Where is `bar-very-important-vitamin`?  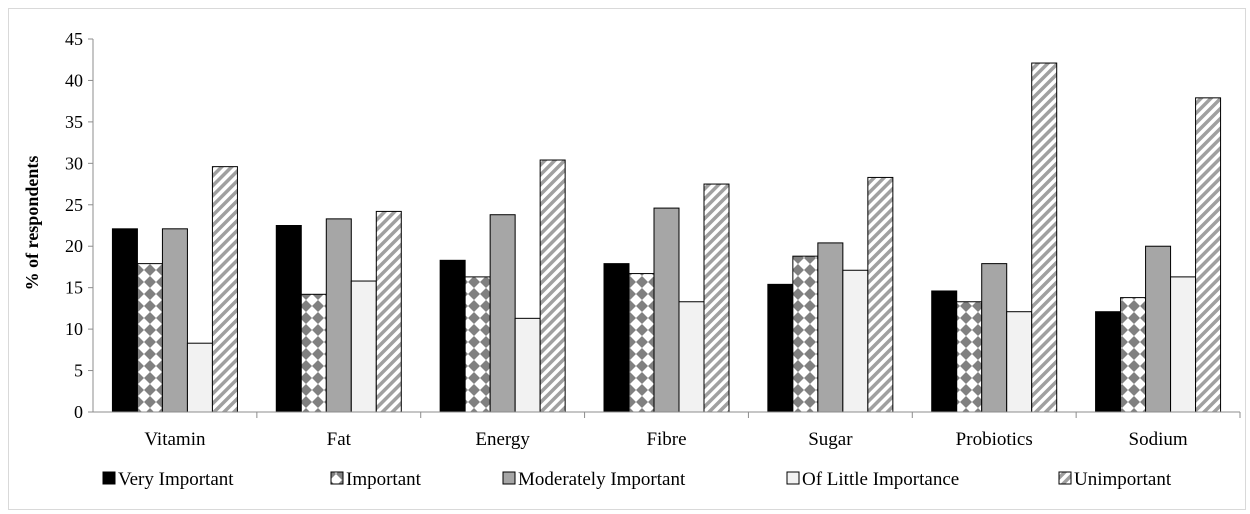 bar-very-important-vitamin is located at coordinates (124, 320).